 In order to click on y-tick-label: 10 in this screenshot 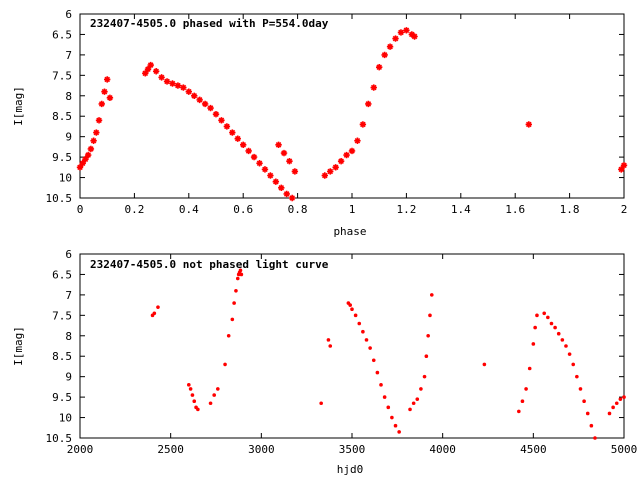, I will do `click(65, 178)`.